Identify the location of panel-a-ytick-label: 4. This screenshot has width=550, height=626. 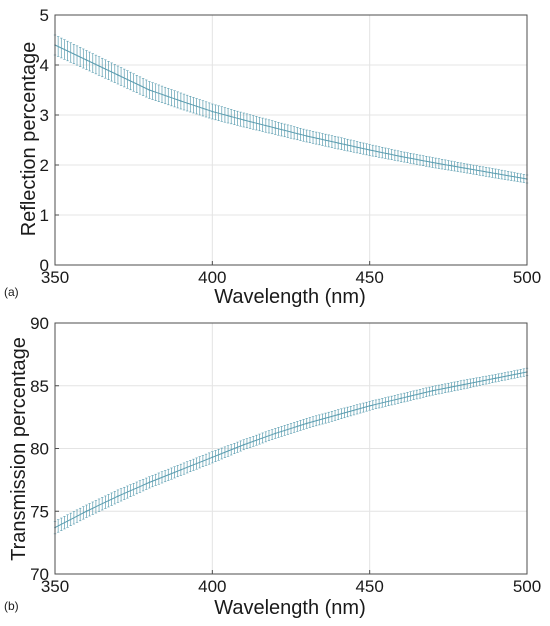
(44, 65).